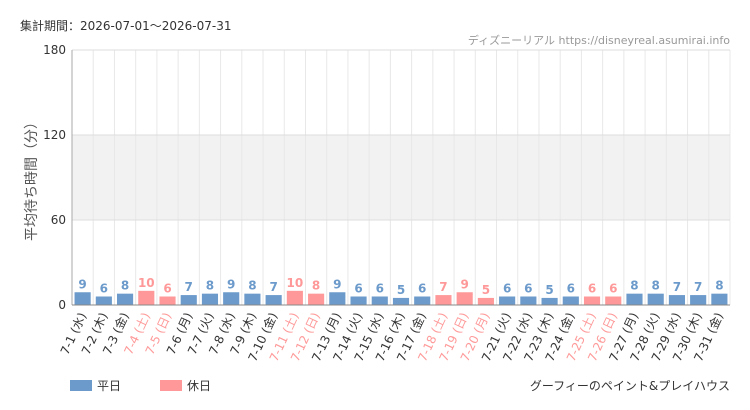  What do you see at coordinates (58, 220) in the screenshot?
I see `y-tick-label: 60` at bounding box center [58, 220].